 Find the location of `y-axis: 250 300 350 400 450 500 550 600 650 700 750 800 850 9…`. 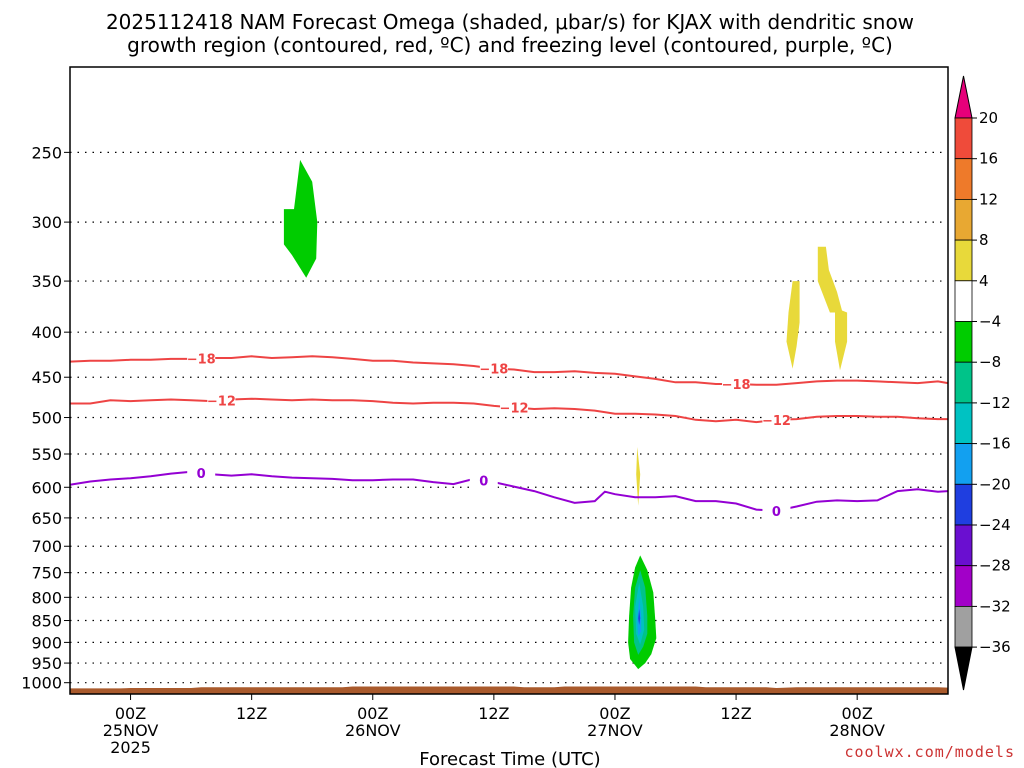

y-axis: 250 300 350 400 450 500 550 600 650 700 750 800 850 9… is located at coordinates (45, 418).